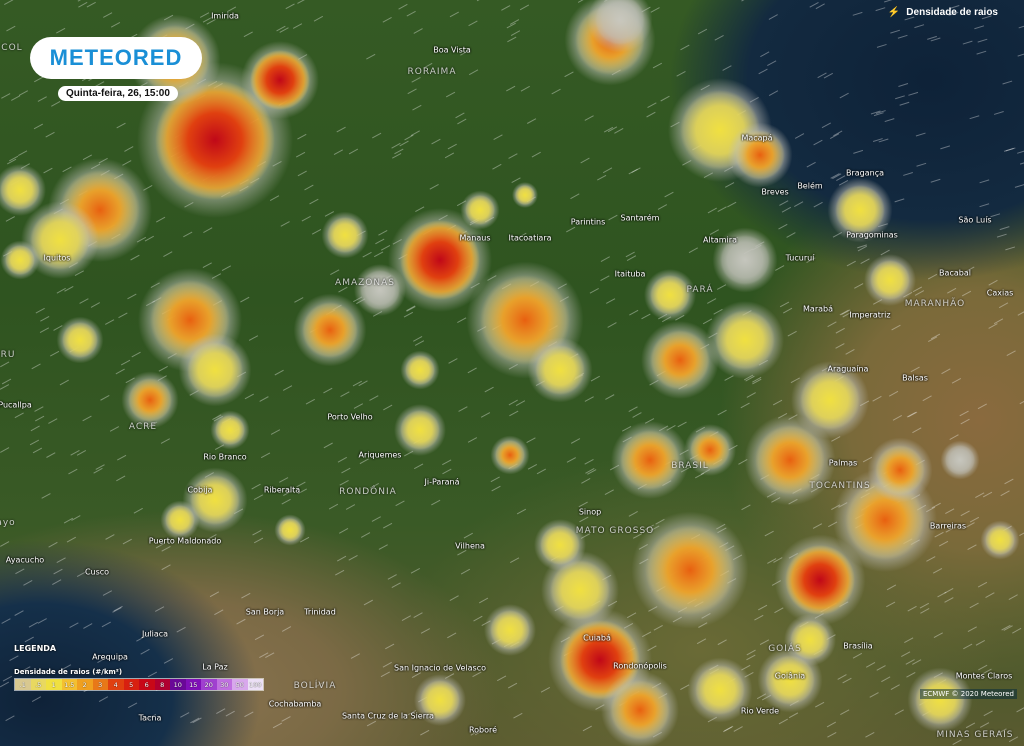 The height and width of the screenshot is (746, 1024). What do you see at coordinates (162, 684) in the screenshot?
I see `legend-step: 8` at bounding box center [162, 684].